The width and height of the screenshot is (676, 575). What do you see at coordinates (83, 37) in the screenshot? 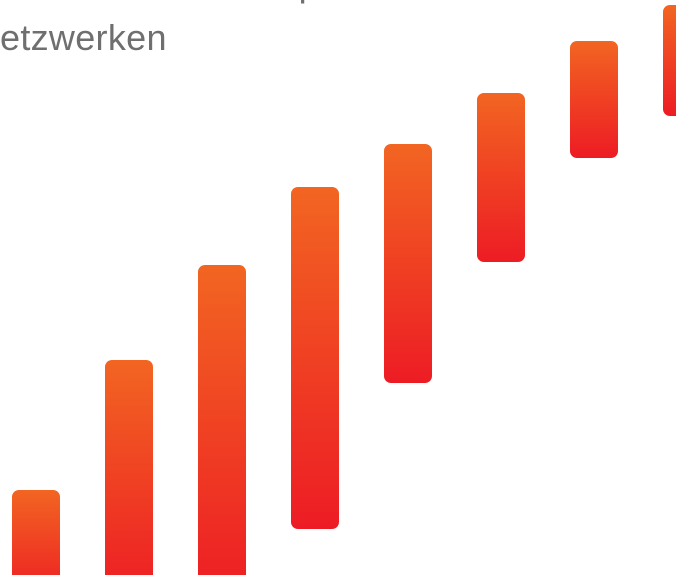
I see `headline-line-2: etzwerken` at bounding box center [83, 37].